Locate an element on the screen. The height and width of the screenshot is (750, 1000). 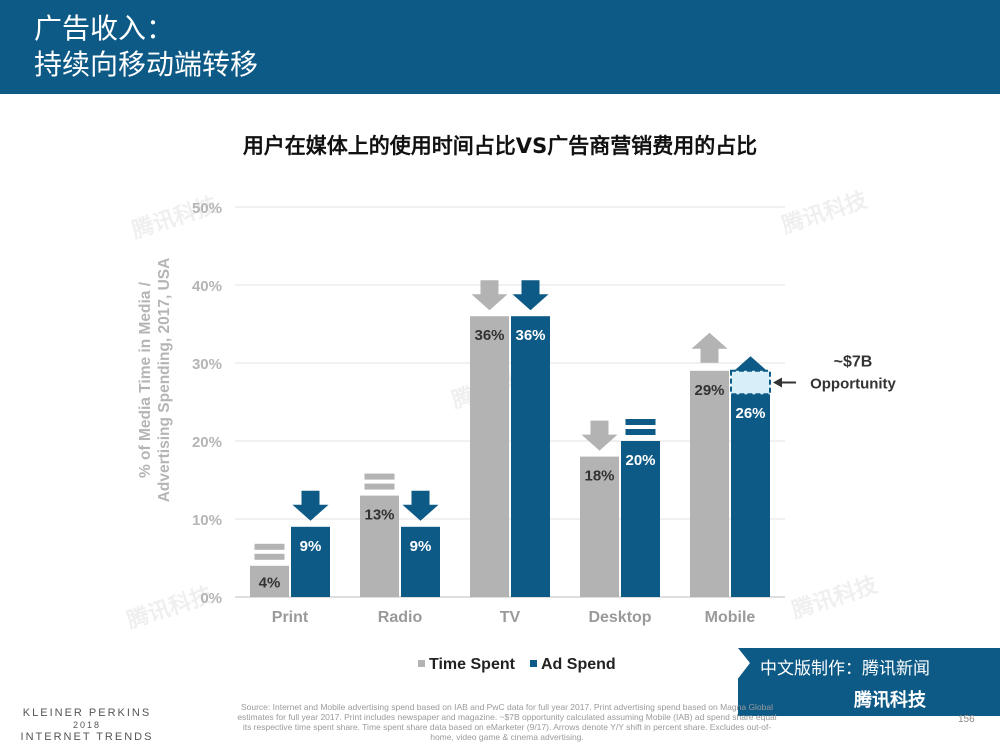
opportunity-label: Opportunity is located at coordinates (853, 384).